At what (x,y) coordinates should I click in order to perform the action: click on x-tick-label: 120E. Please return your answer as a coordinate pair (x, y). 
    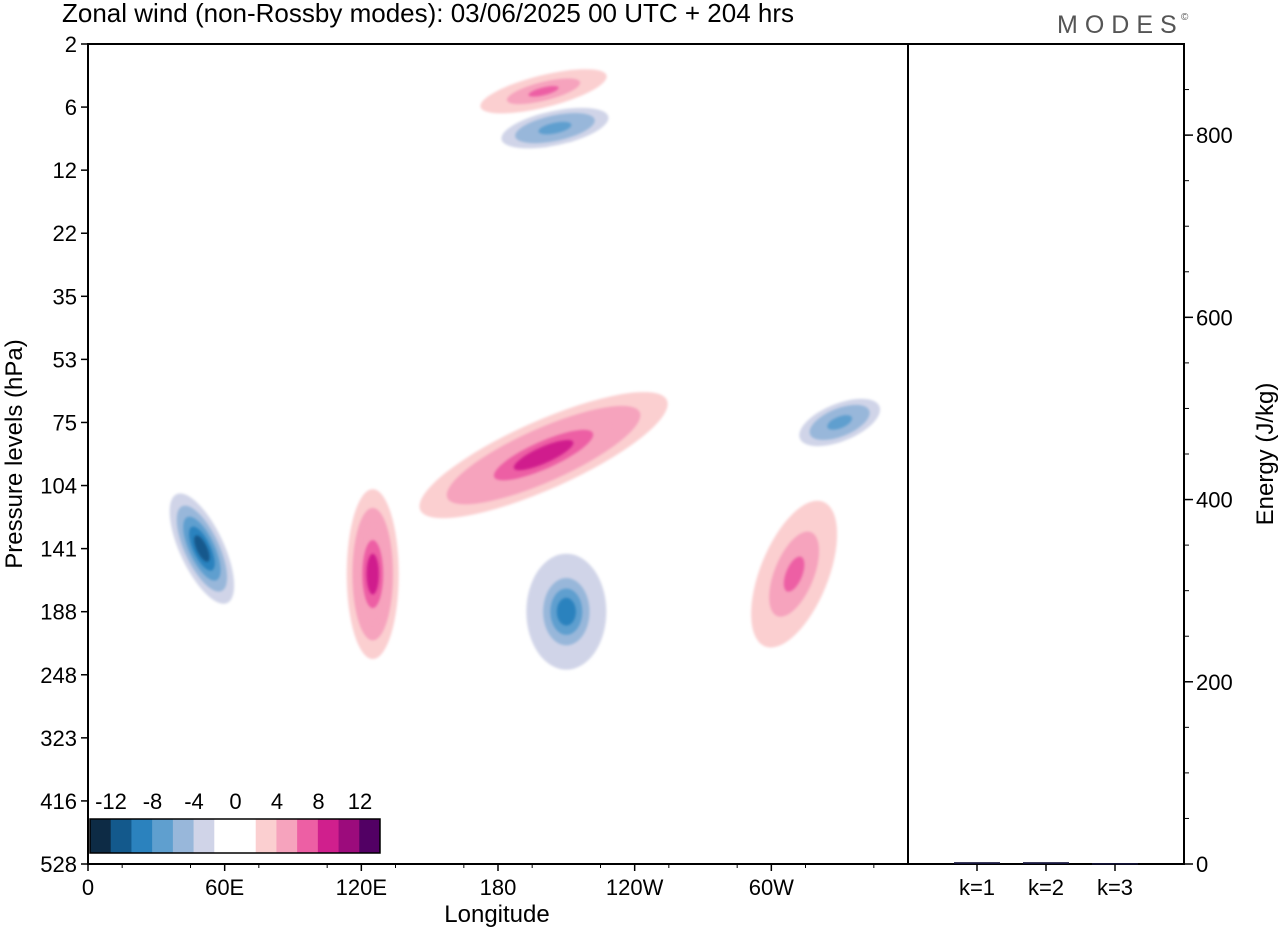
    Looking at the image, I should click on (361, 887).